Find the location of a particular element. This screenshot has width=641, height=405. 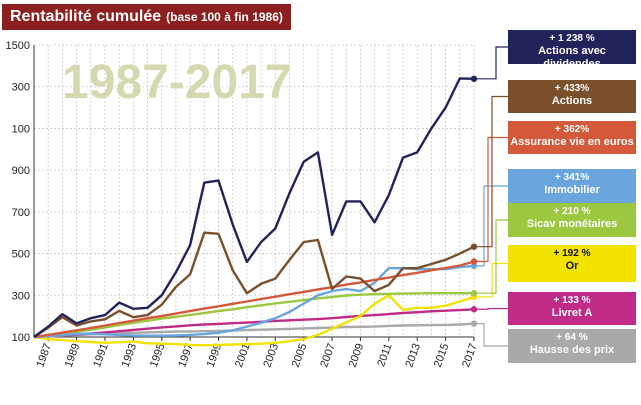

series-label-box: + 210 % Sicav monétaires is located at coordinates (572, 220).